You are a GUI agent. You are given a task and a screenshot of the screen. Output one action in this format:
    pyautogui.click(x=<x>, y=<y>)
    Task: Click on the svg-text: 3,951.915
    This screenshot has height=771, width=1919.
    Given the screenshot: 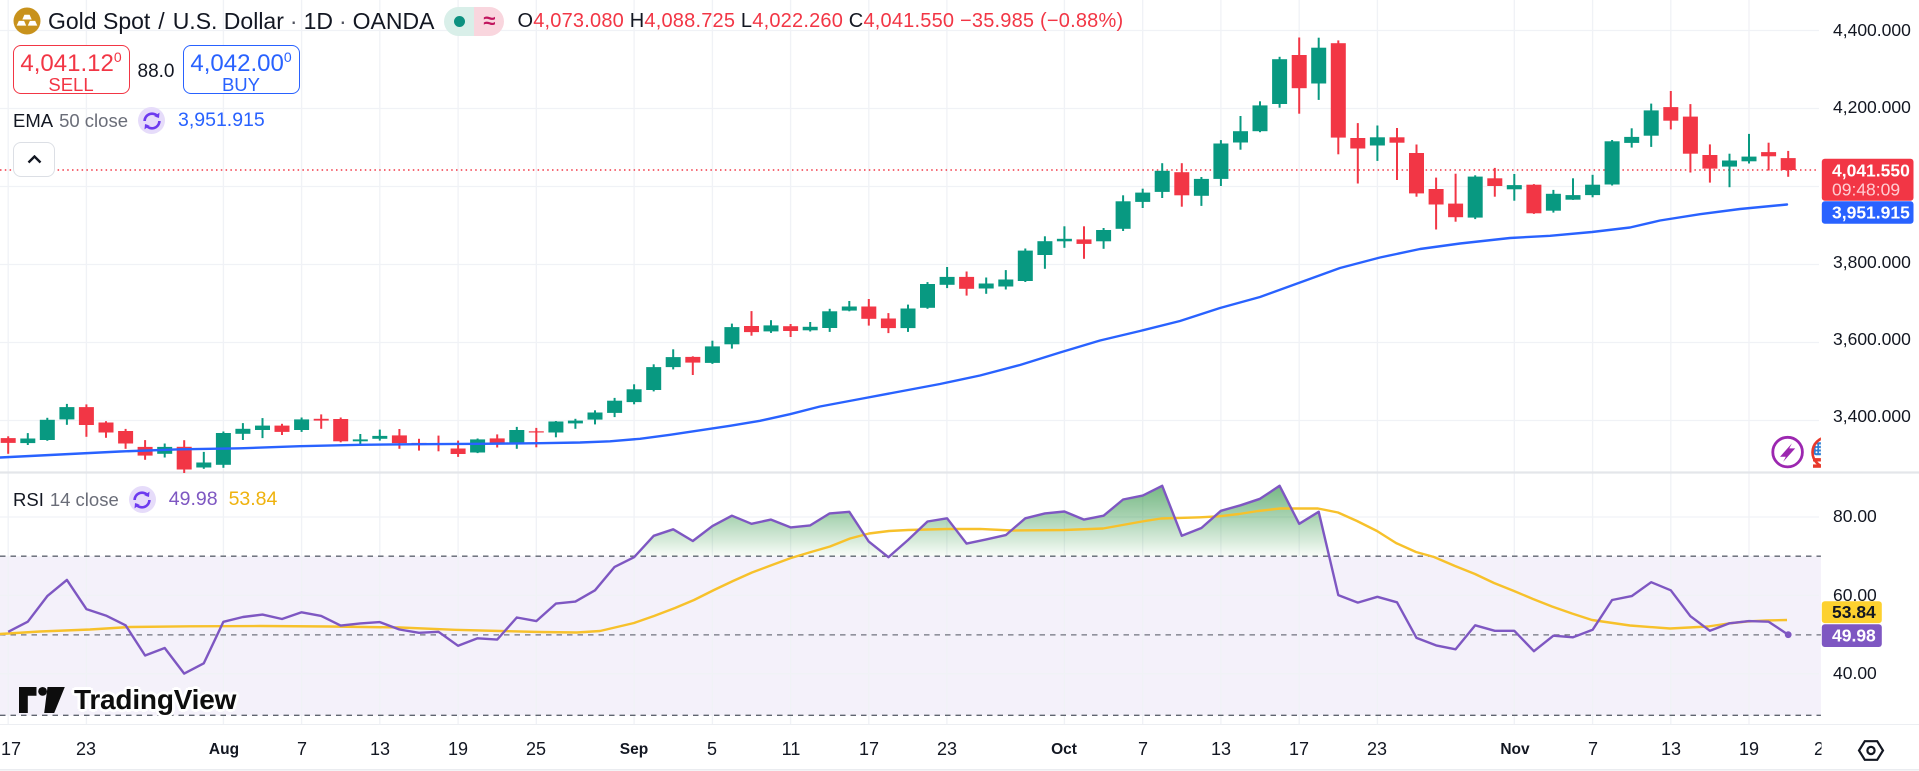 What is the action you would take?
    pyautogui.click(x=1871, y=213)
    